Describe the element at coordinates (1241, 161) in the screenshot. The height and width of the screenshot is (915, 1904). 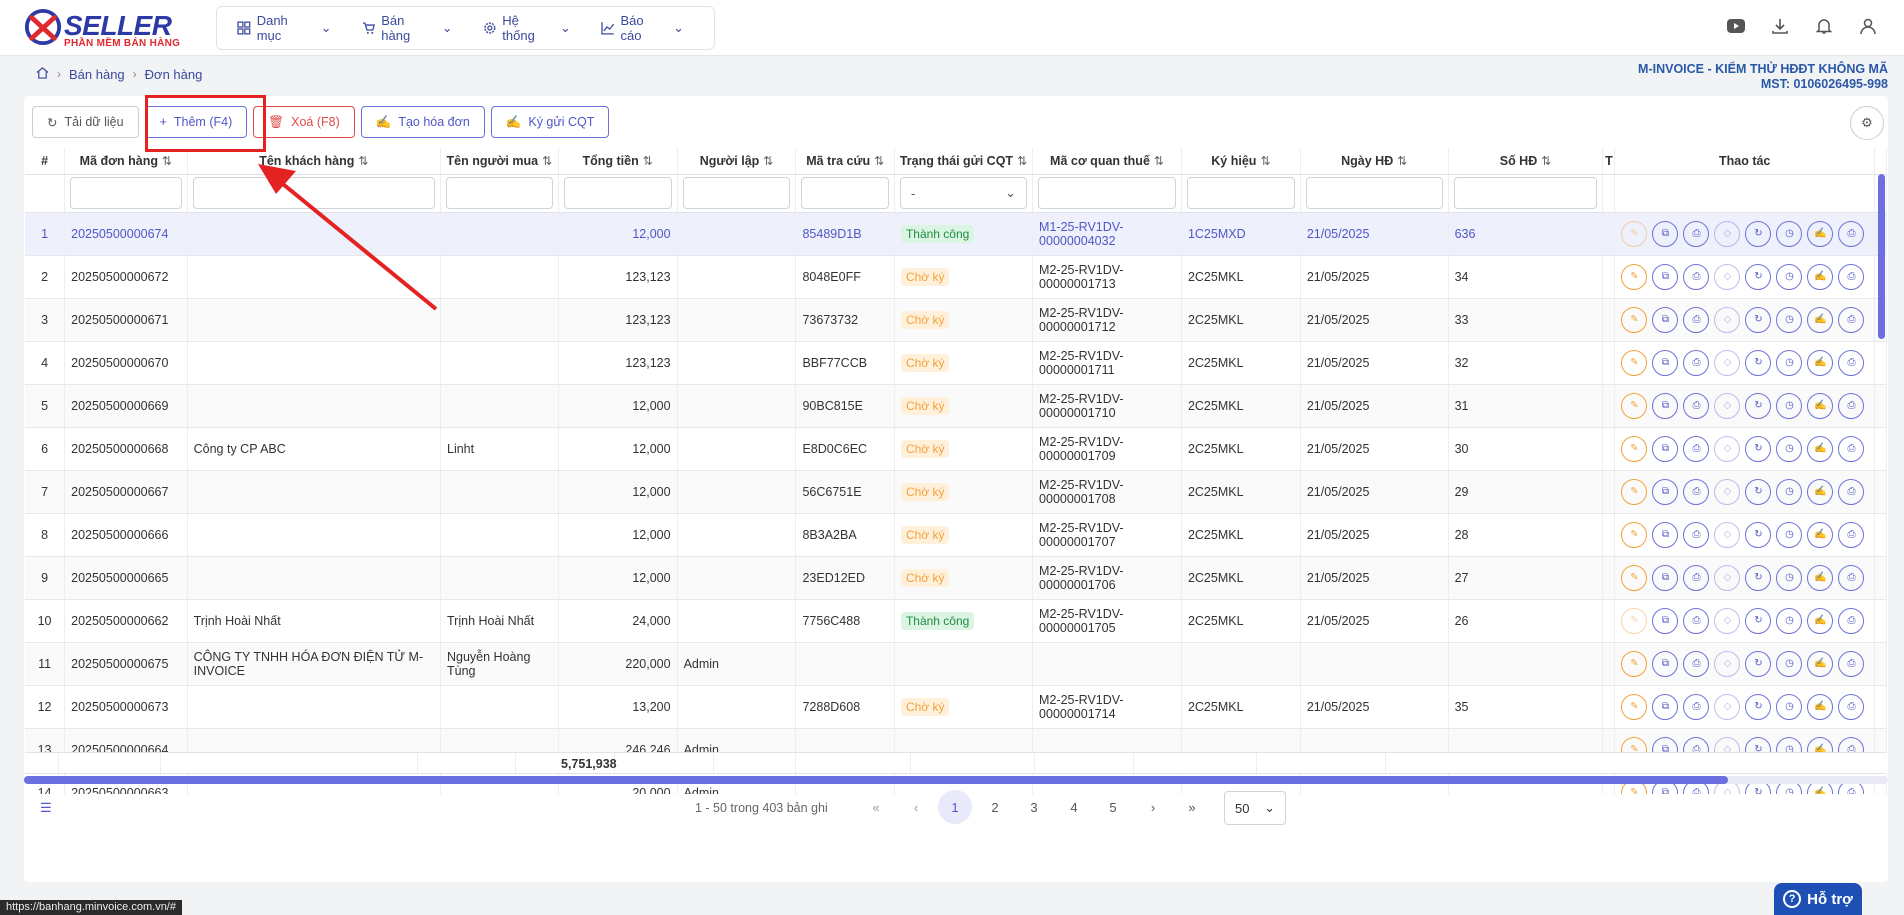
I see `col-symbol: Ký hiệu ⇅` at that location.